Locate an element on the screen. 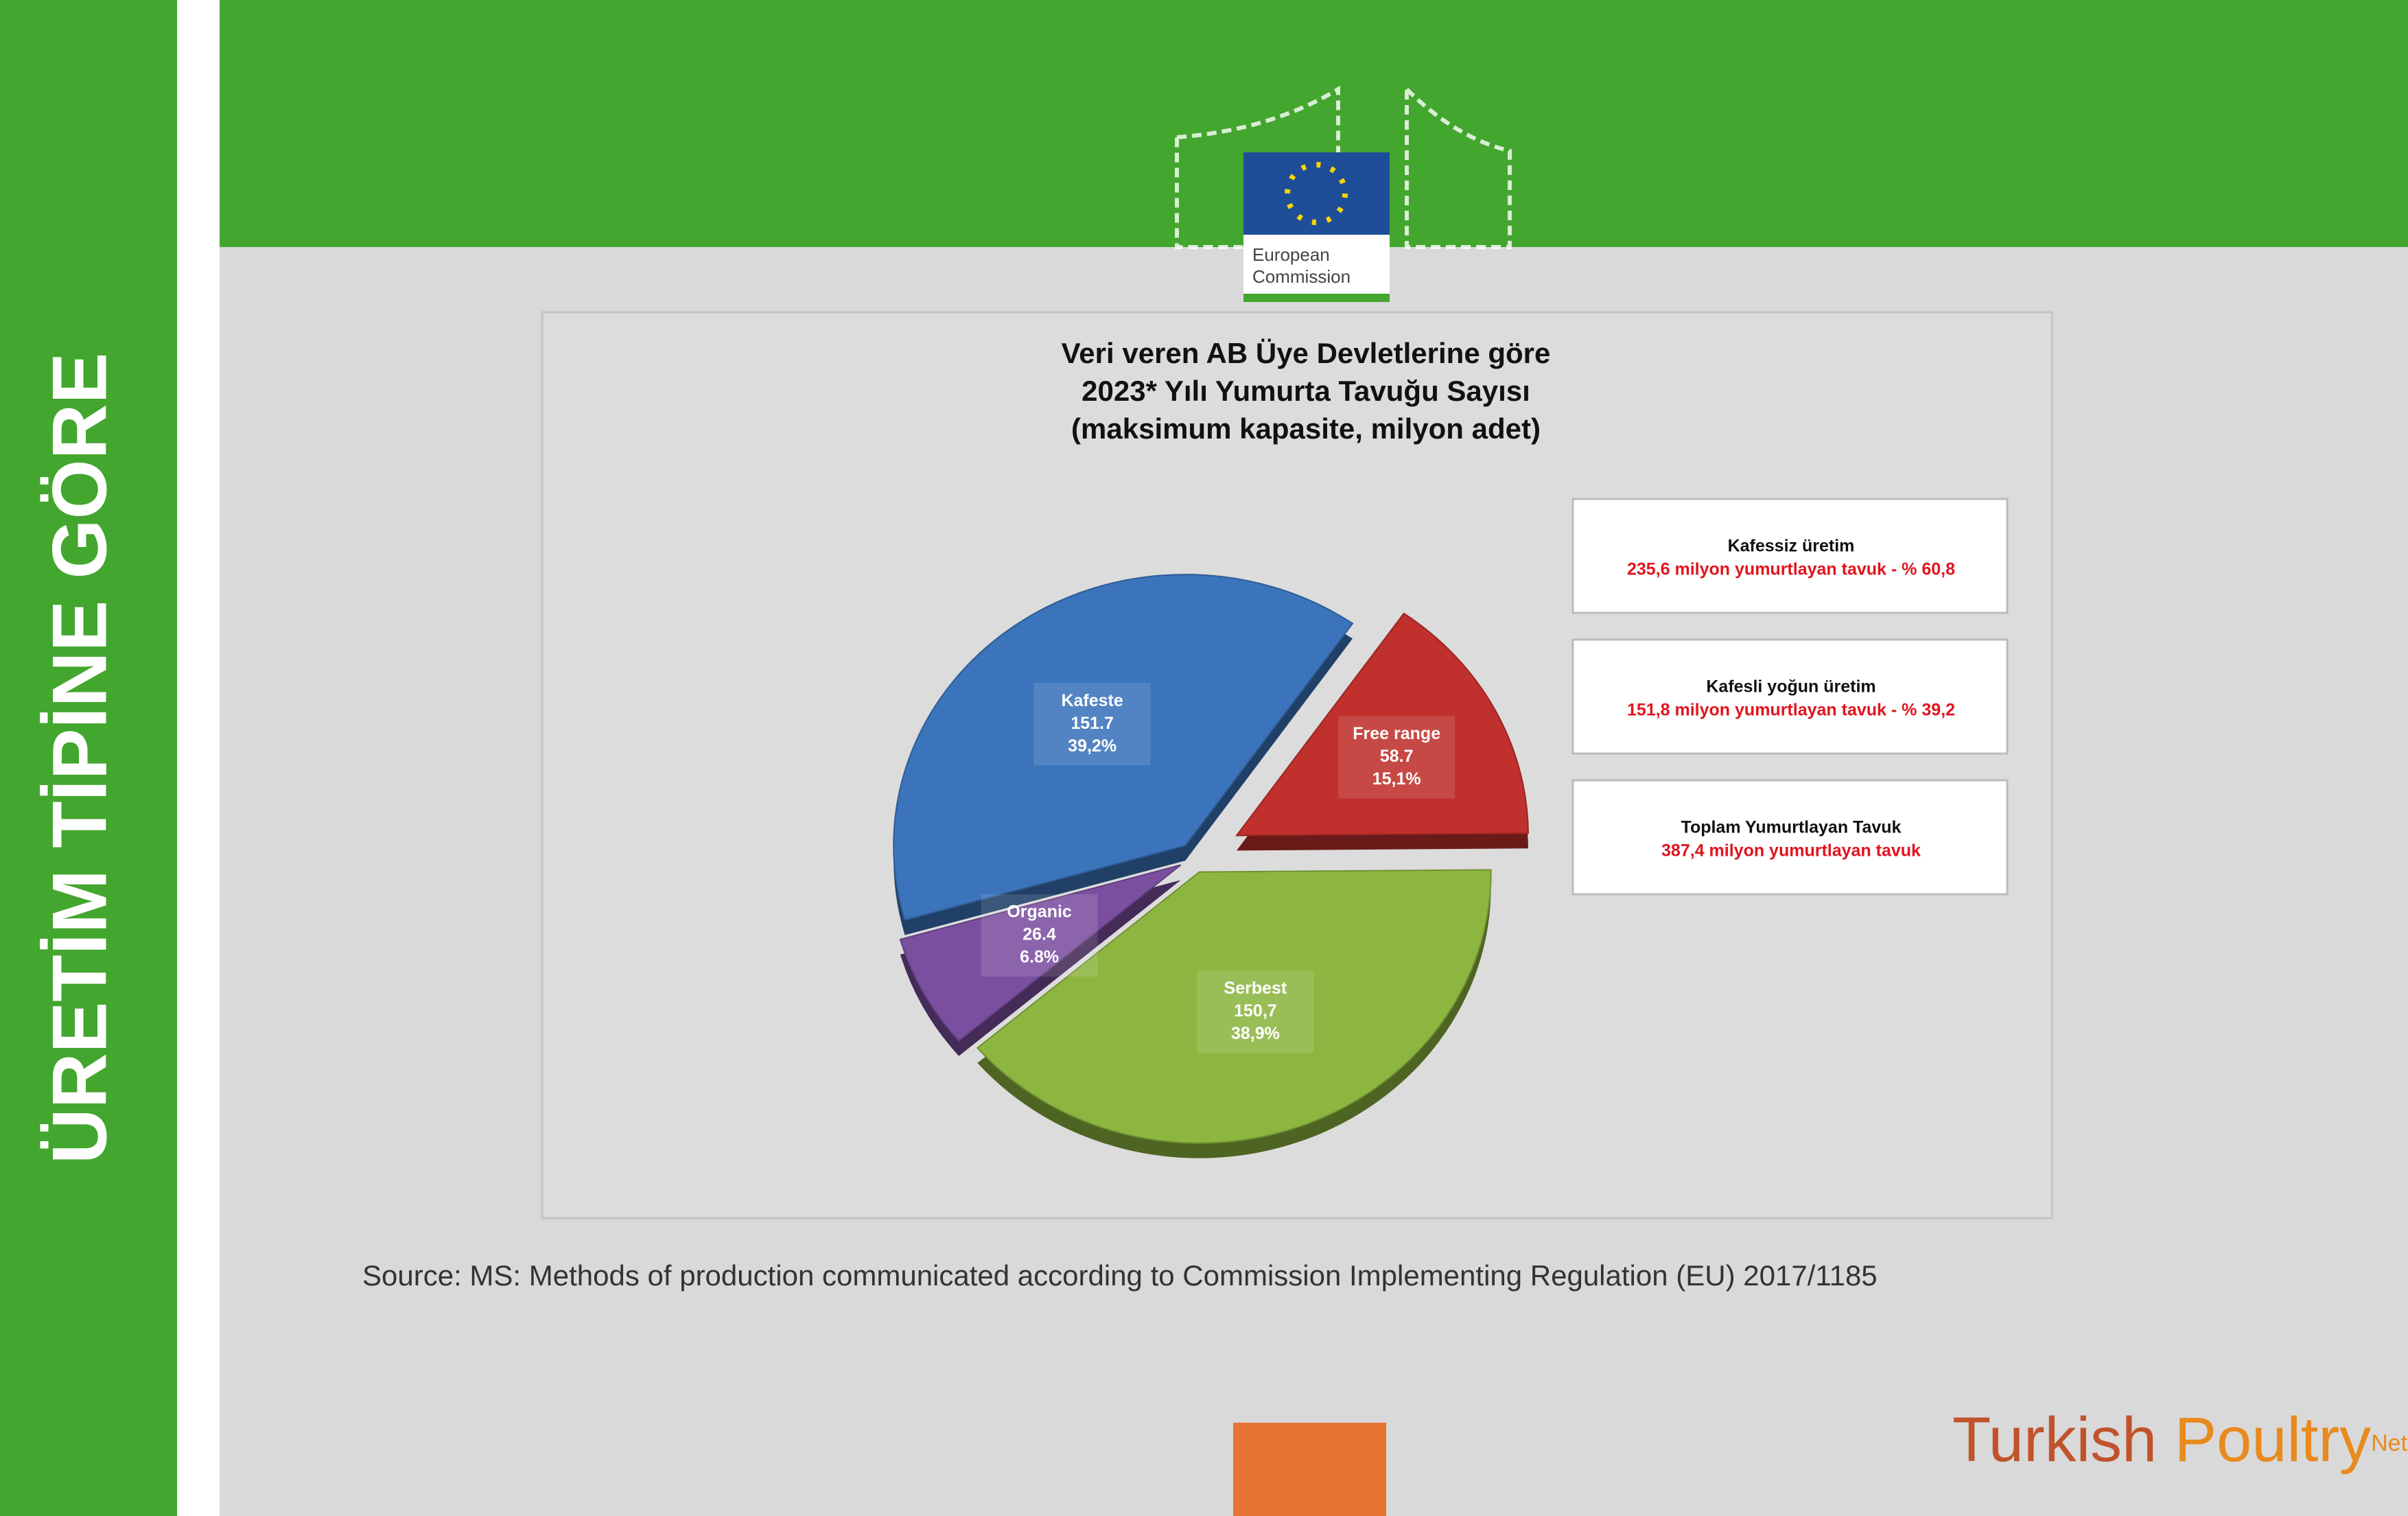 The width and height of the screenshot is (2408, 1516). brand: Turkish PoultryNet is located at coordinates (2180, 1440).